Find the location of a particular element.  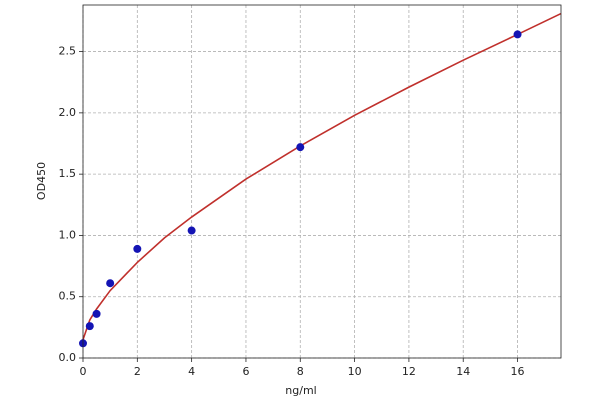

y-tick-label: 1.5 is located at coordinates (68, 173).